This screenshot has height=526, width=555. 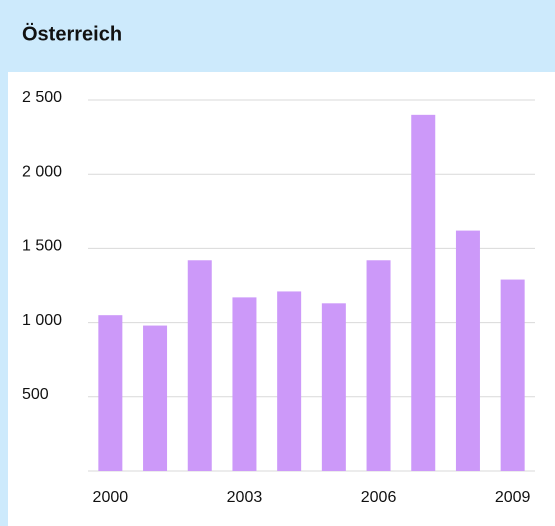 I want to click on x-tick-label: 2009, so click(x=513, y=497).